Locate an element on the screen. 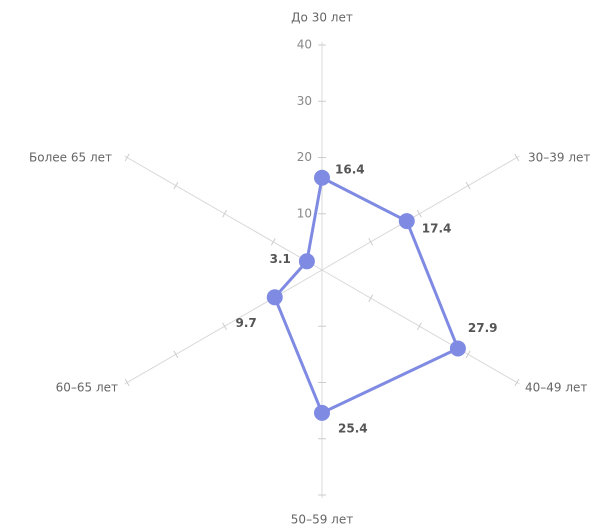 The image size is (610, 532). tick-label: 40 is located at coordinates (304, 45).